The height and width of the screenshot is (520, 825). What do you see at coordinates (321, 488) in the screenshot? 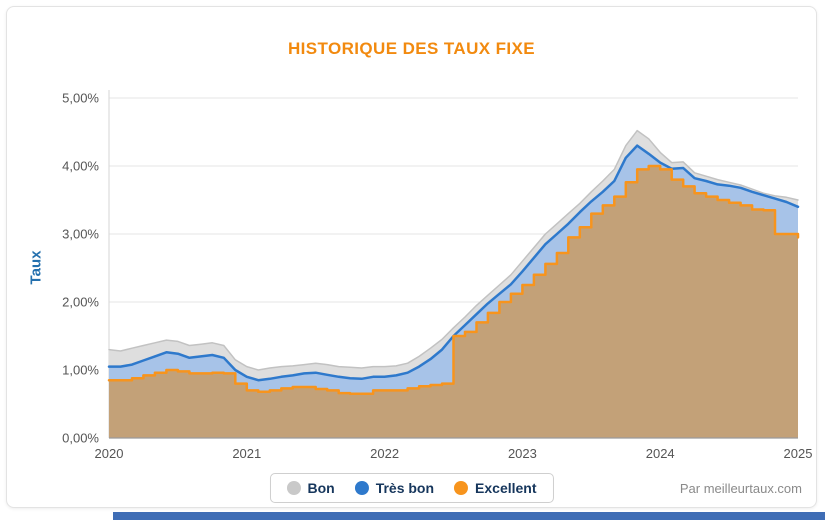
I see `legend-label-bon: Bon` at bounding box center [321, 488].